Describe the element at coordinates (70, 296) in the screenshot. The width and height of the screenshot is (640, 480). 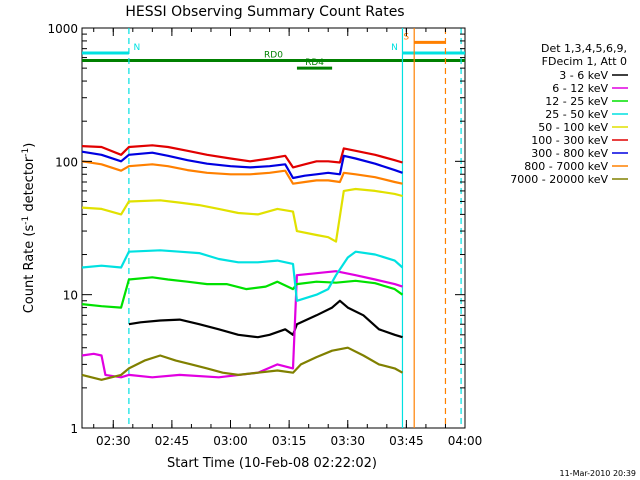
I see `y-tick-label: 10` at that location.